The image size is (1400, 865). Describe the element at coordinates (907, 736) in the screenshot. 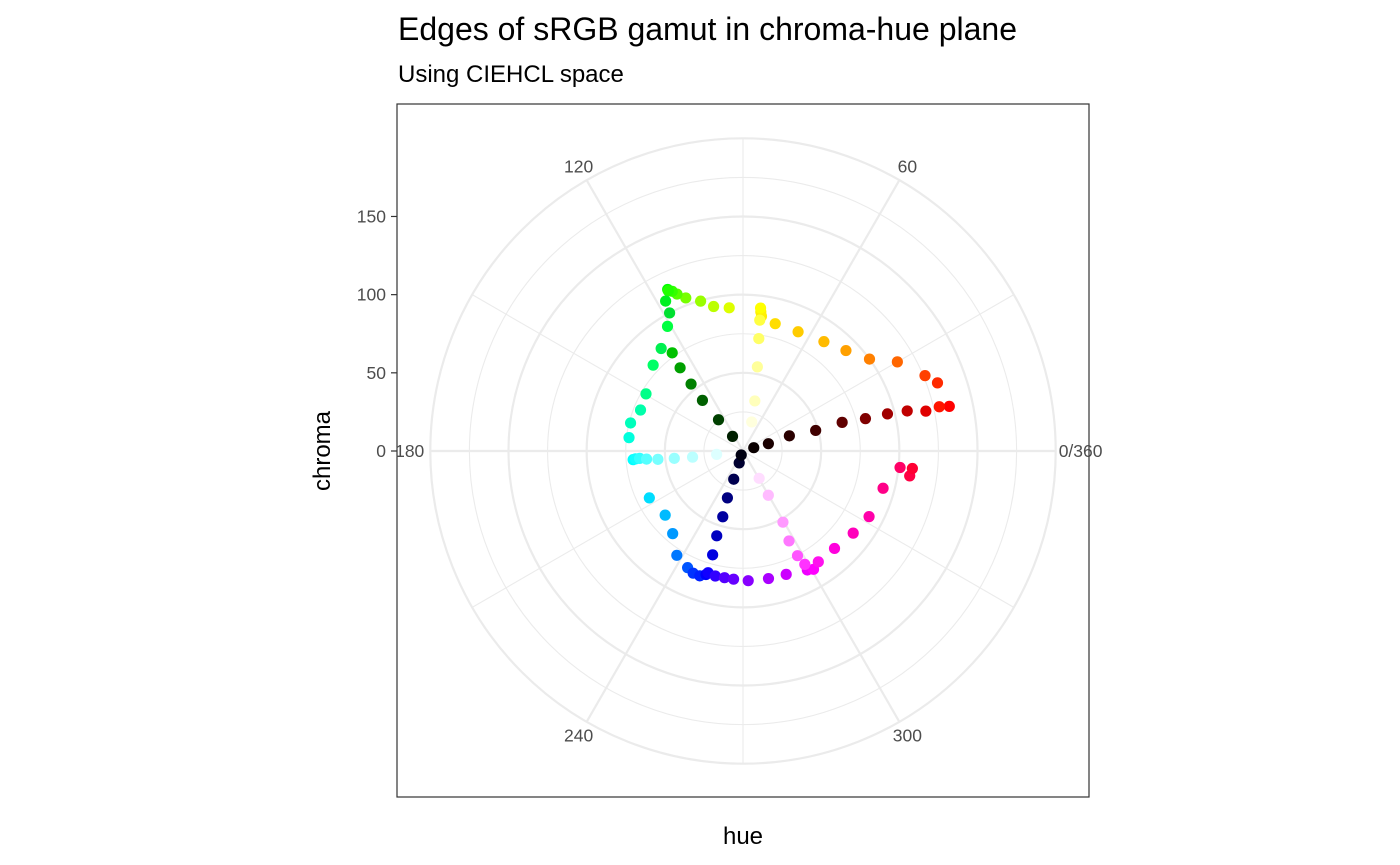

I see `x-tick-label: 300` at that location.